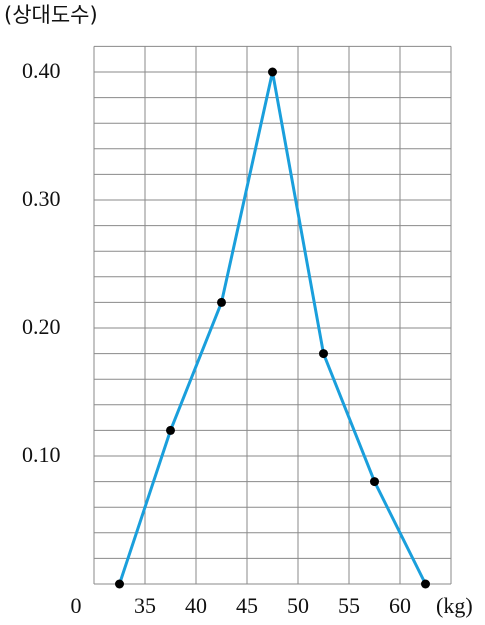  I want to click on x-tick-label: 60, so click(400, 605).